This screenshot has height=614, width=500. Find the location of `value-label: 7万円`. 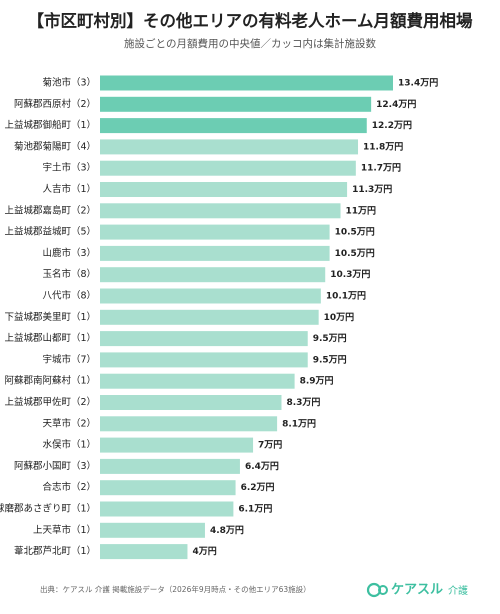

value-label: 7万円 is located at coordinates (270, 445).